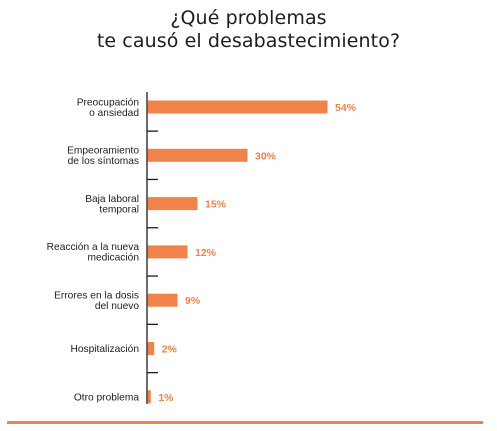  What do you see at coordinates (248, 41) in the screenshot?
I see `chart-title-line-2: te causó el desabastecimiento?` at bounding box center [248, 41].